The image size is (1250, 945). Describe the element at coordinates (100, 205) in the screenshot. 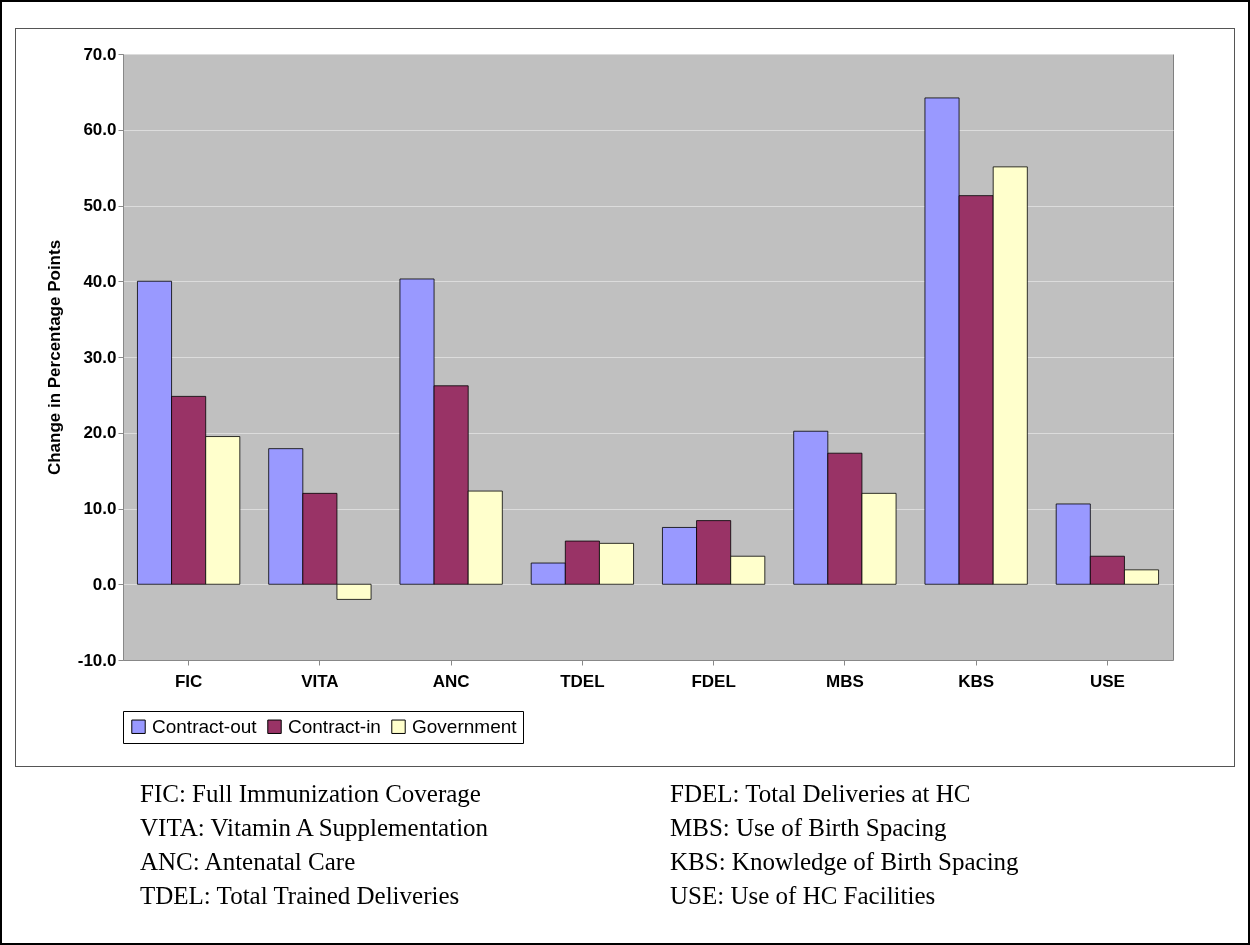

I see `y-tick-label: 50.0` at that location.